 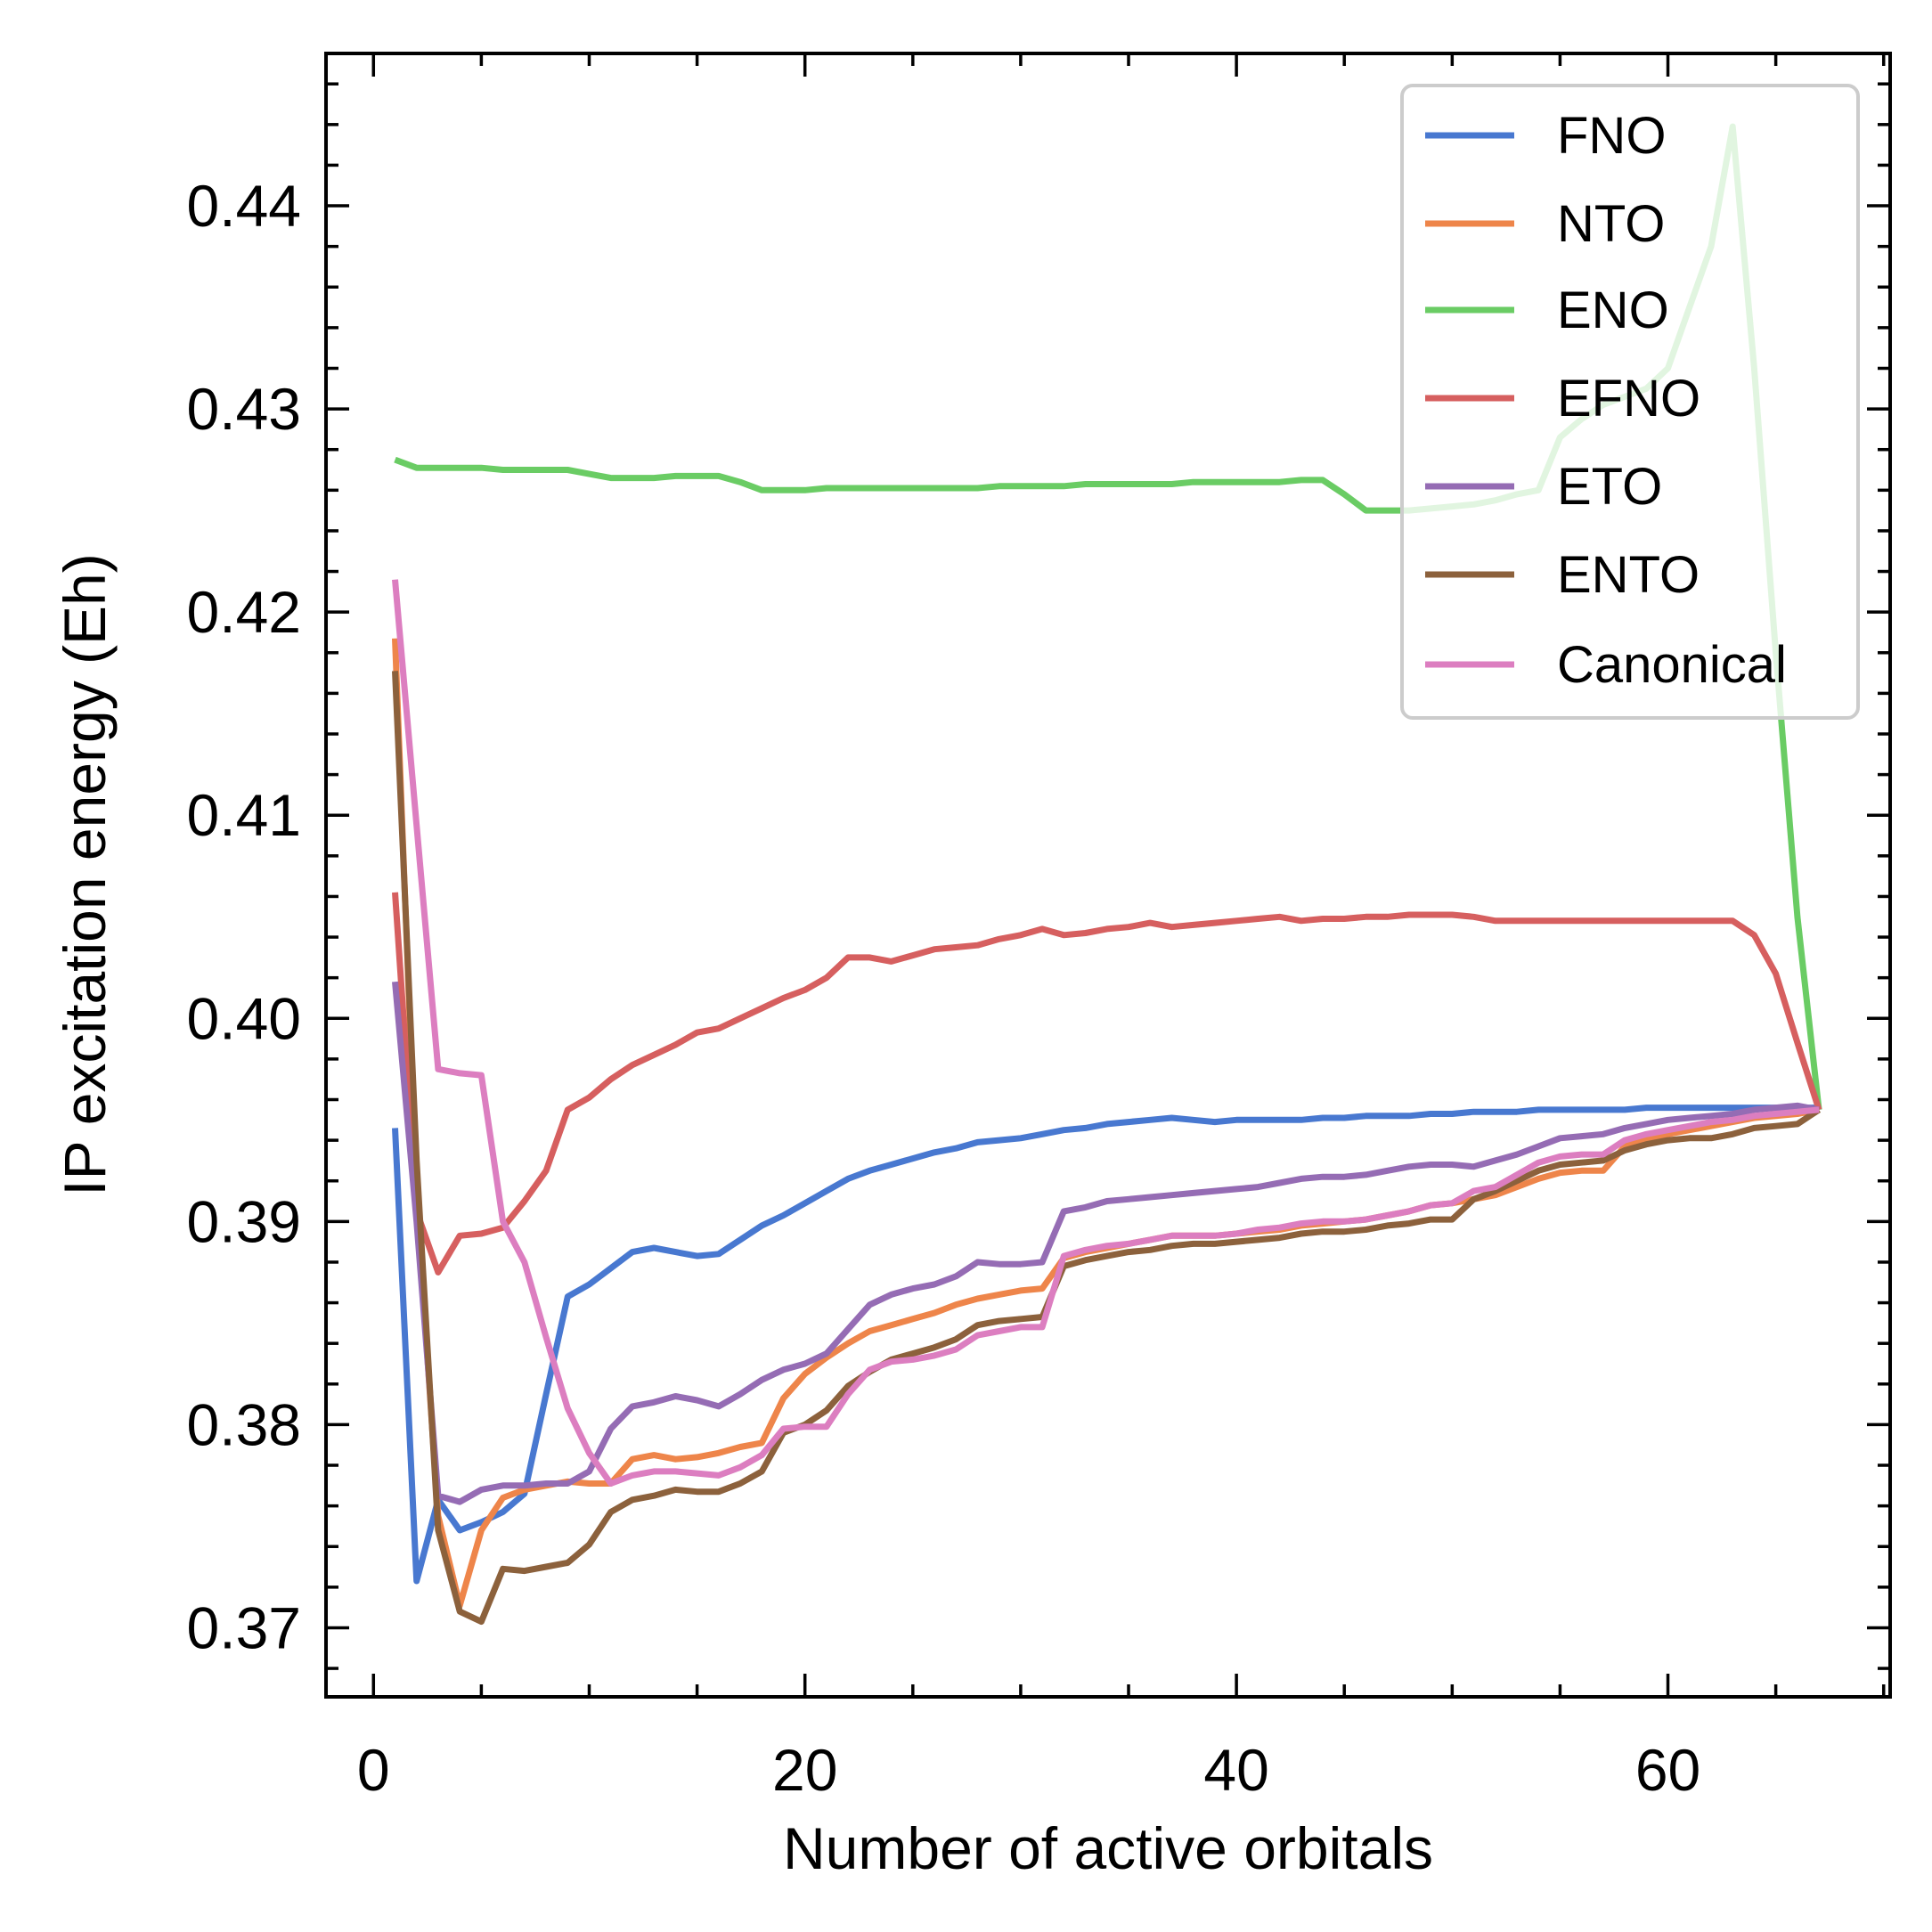 I want to click on legend-label-efno: EFNO, so click(x=1628, y=399).